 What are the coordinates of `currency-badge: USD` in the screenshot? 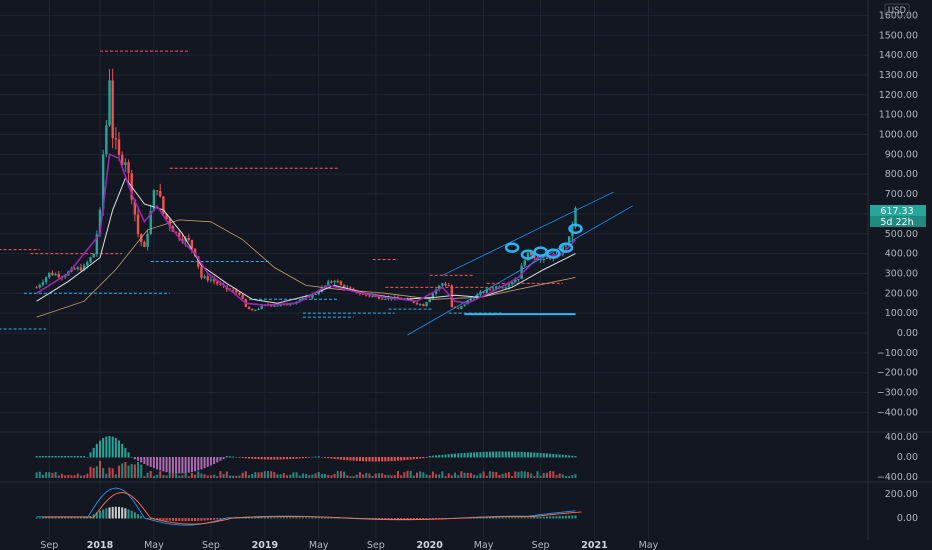 It's located at (897, 10).